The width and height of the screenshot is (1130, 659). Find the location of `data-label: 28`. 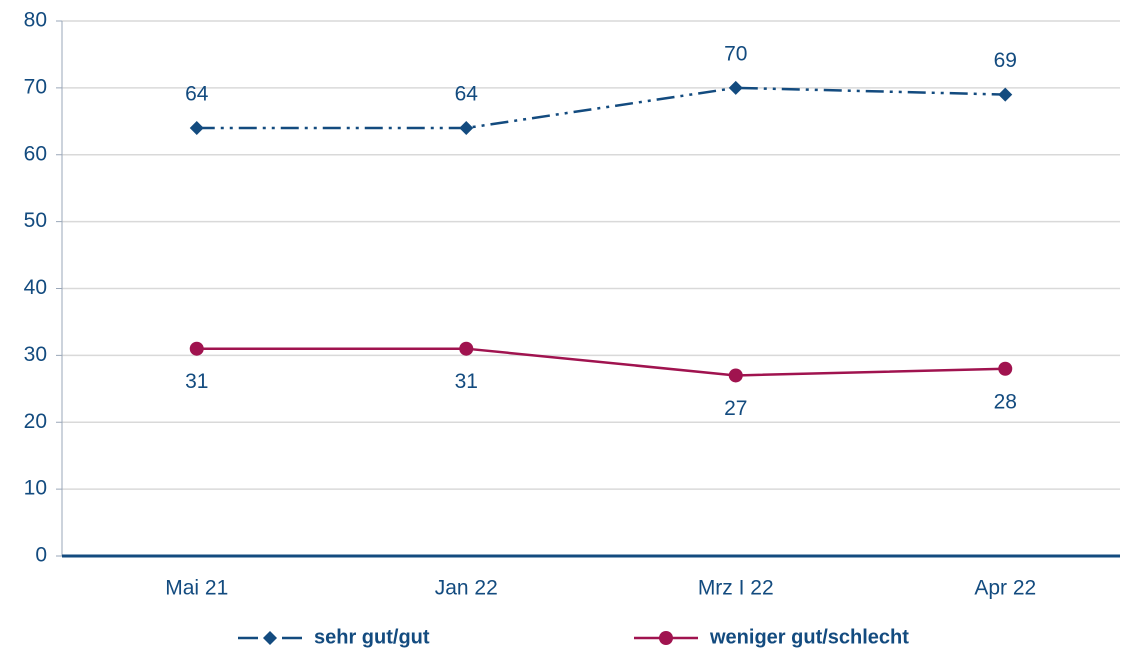

data-label: 28 is located at coordinates (1005, 401).